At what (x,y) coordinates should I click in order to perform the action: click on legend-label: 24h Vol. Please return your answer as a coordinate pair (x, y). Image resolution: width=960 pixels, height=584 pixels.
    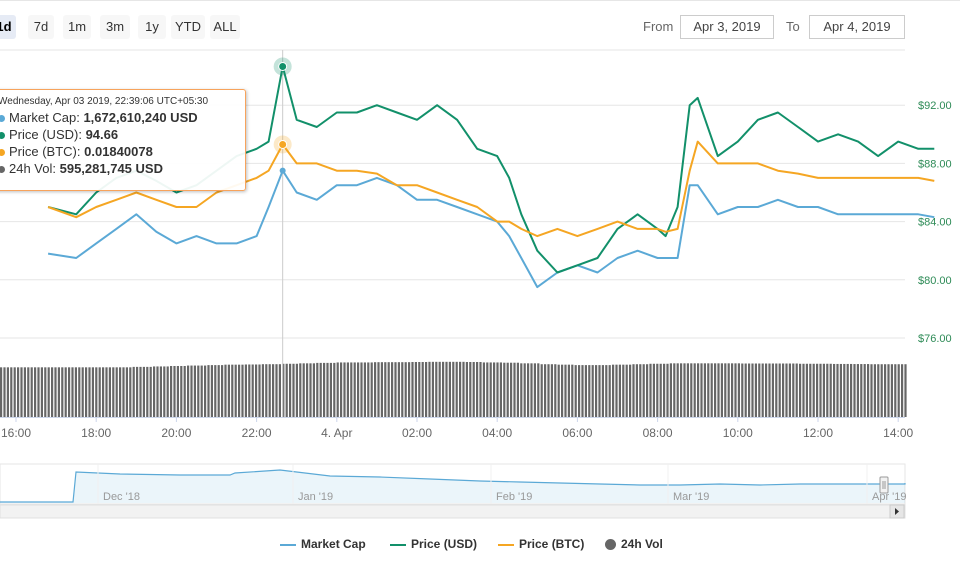
    Looking at the image, I should click on (642, 544).